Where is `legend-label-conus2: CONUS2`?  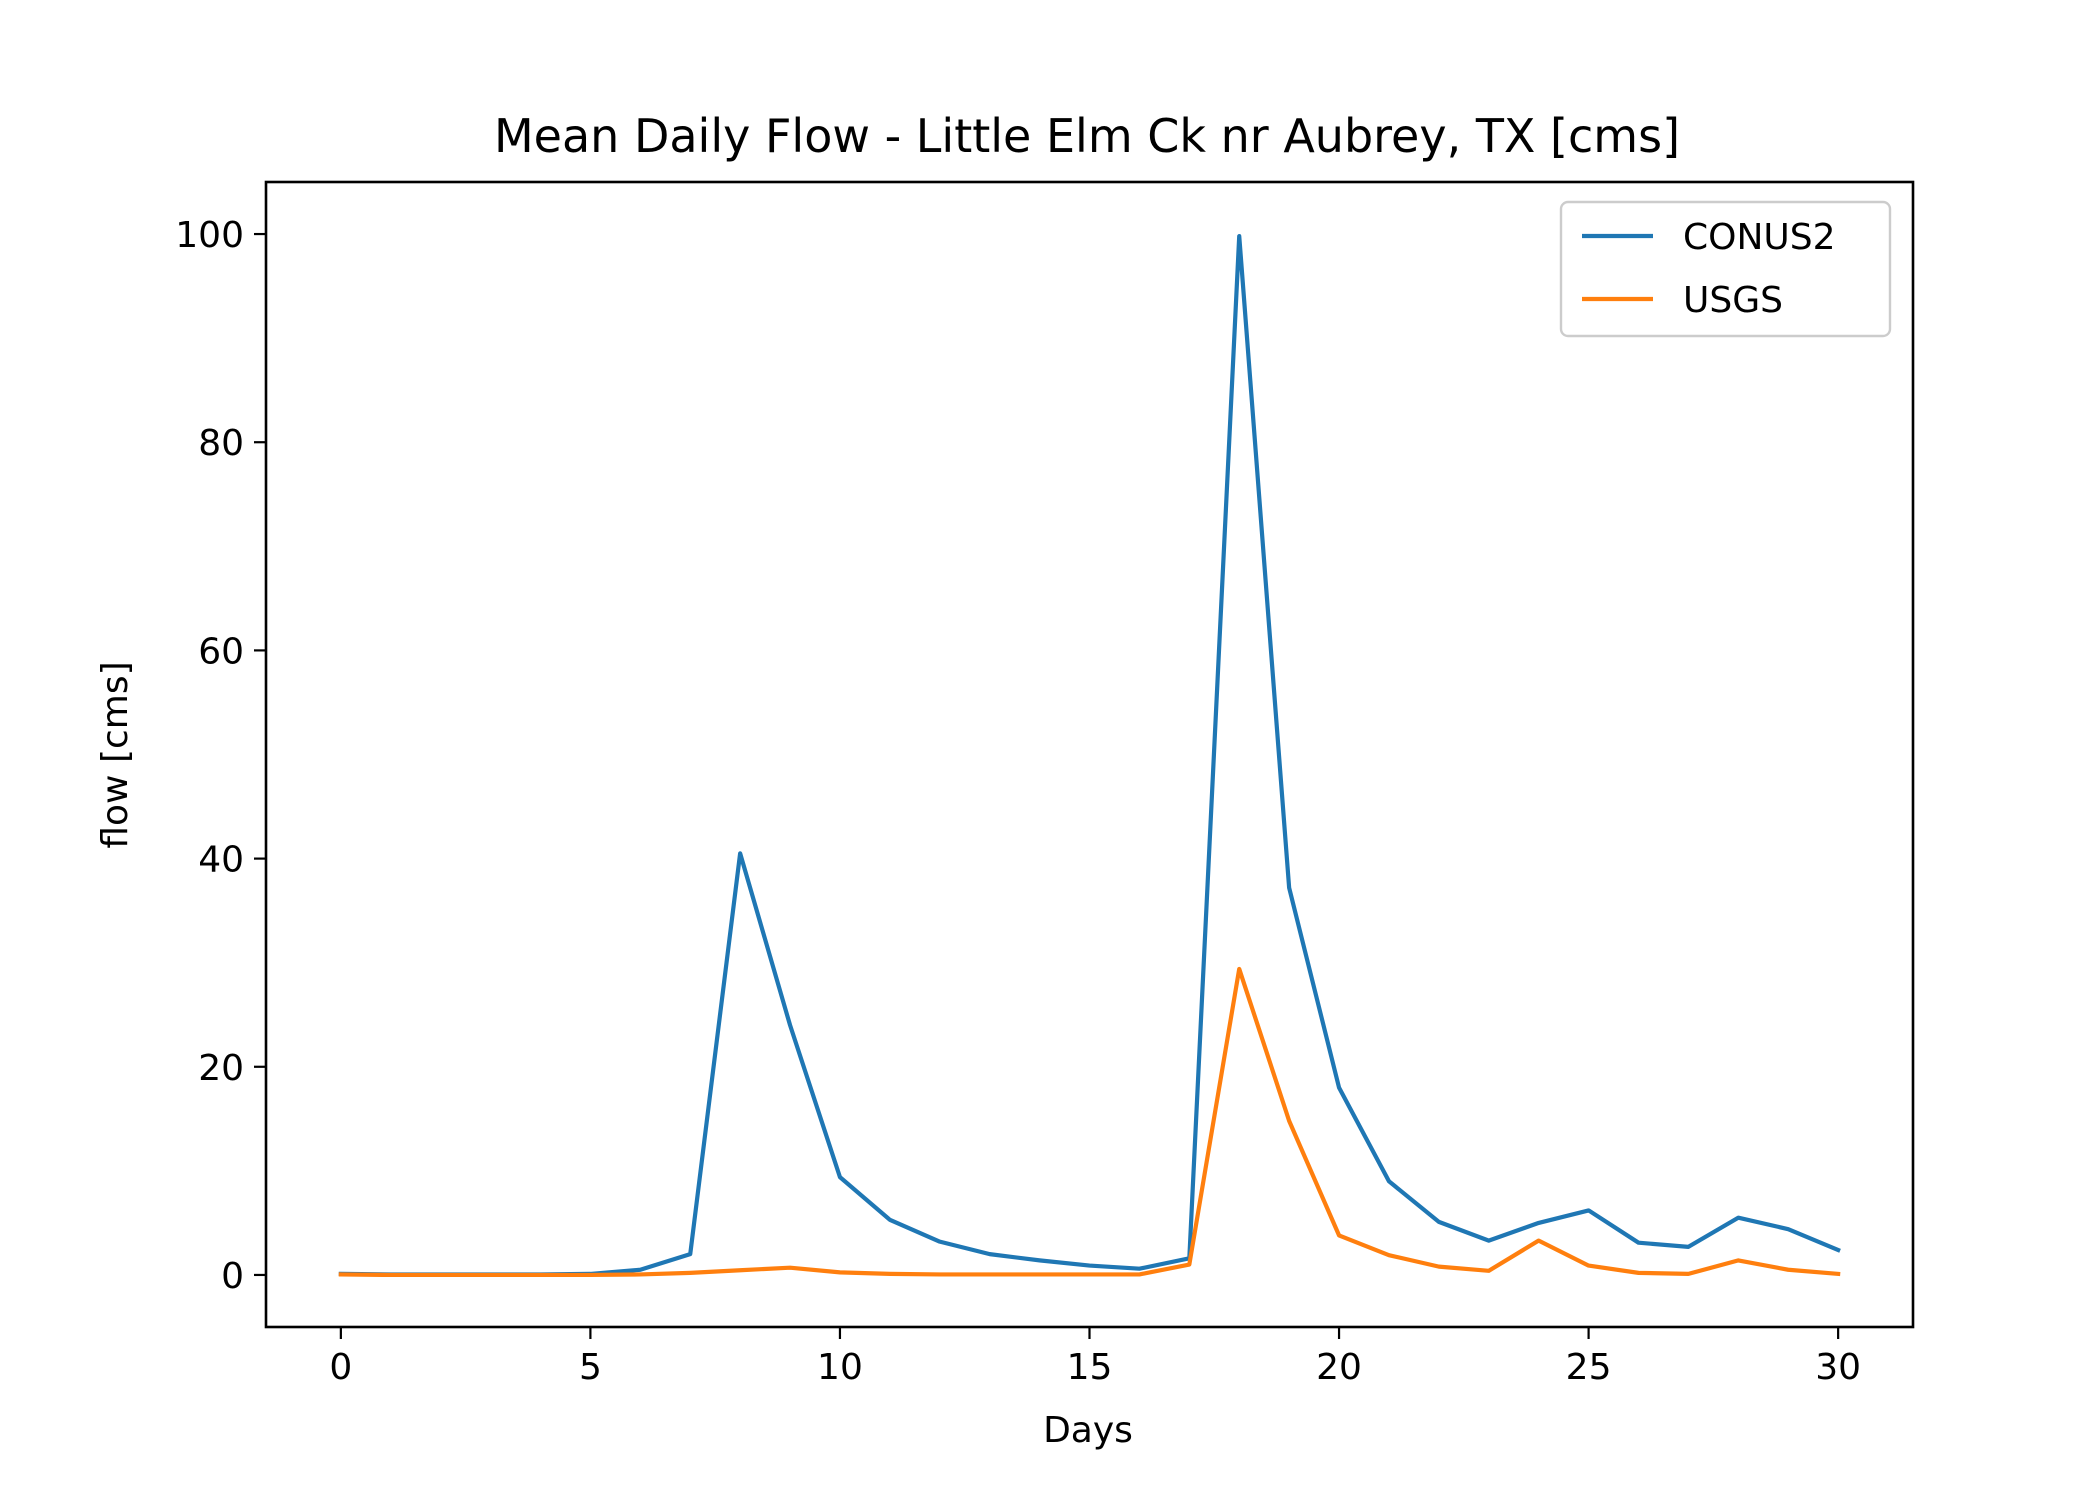 legend-label-conus2: CONUS2 is located at coordinates (1759, 237).